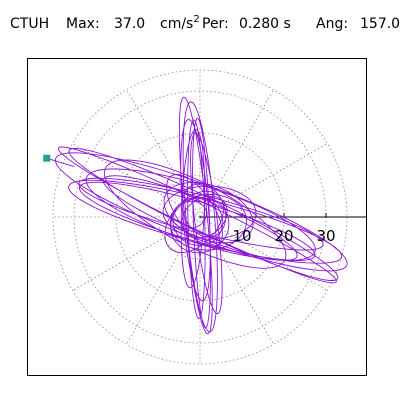  Describe the element at coordinates (325, 236) in the screenshot. I see `radial-tick-label: 30` at that location.